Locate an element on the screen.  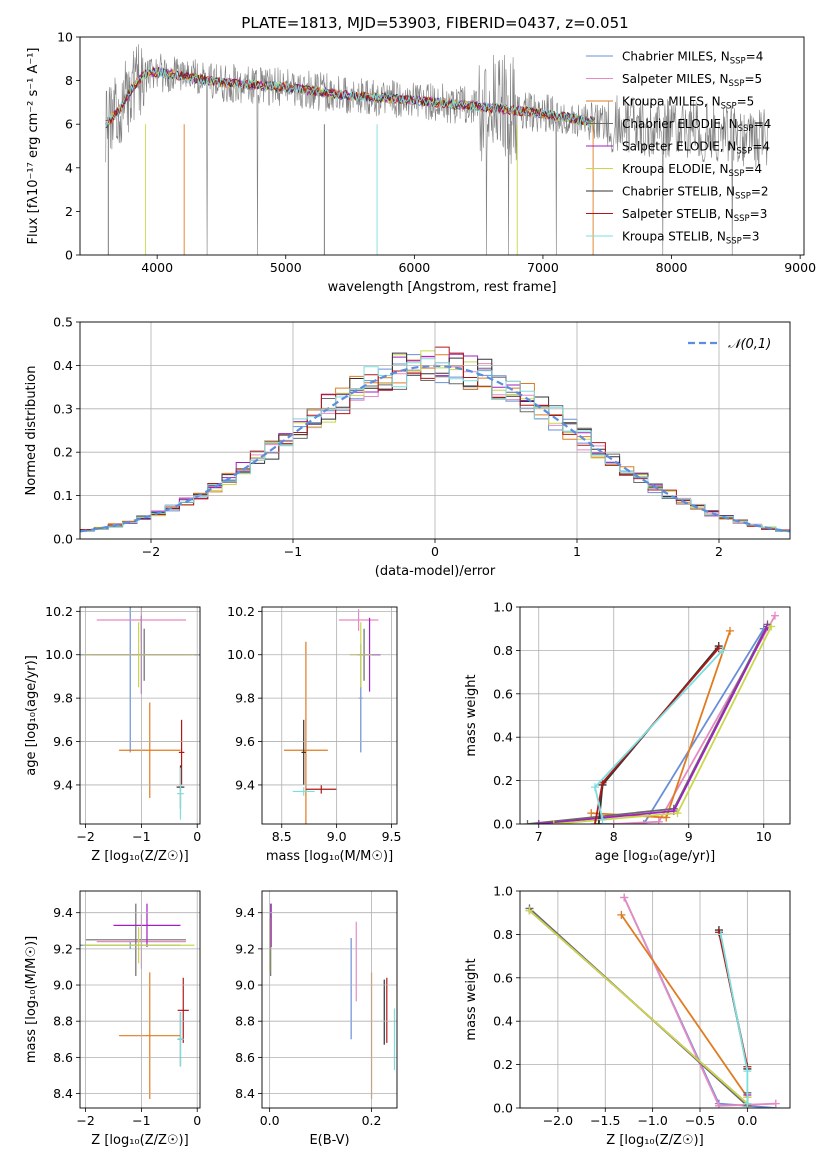
x-axis-label: Z [log₁₀(Z/Z☉)] is located at coordinates (139, 1140).